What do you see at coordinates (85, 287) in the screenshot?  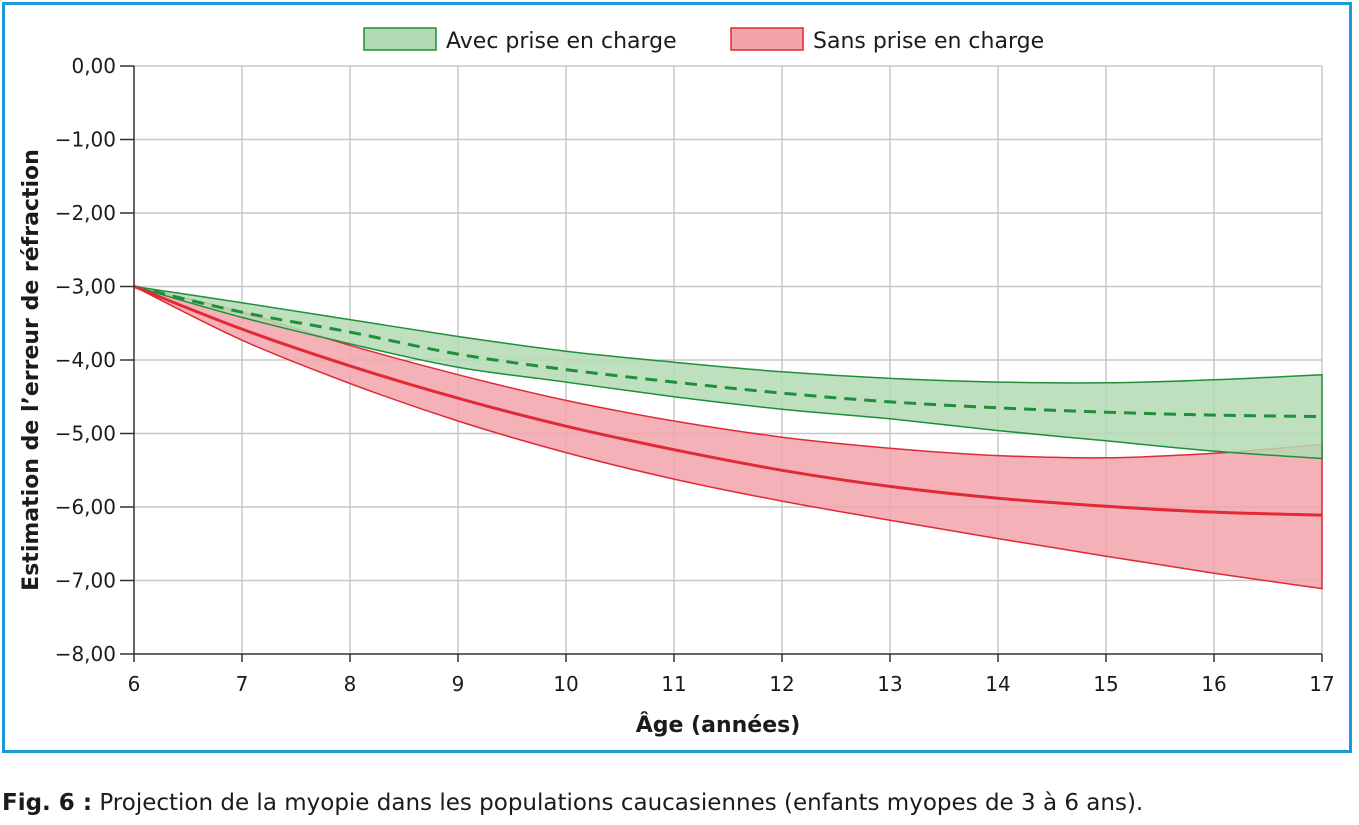 I see `y-tick-label: −3,00` at bounding box center [85, 287].